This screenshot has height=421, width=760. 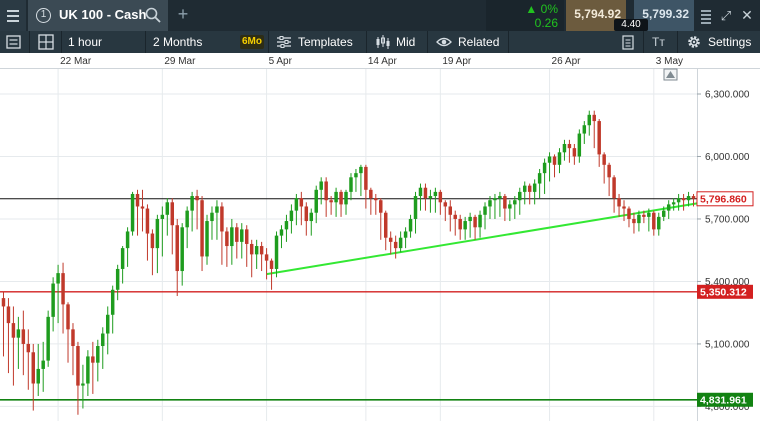 I want to click on price-axis-background, so click(x=728, y=237).